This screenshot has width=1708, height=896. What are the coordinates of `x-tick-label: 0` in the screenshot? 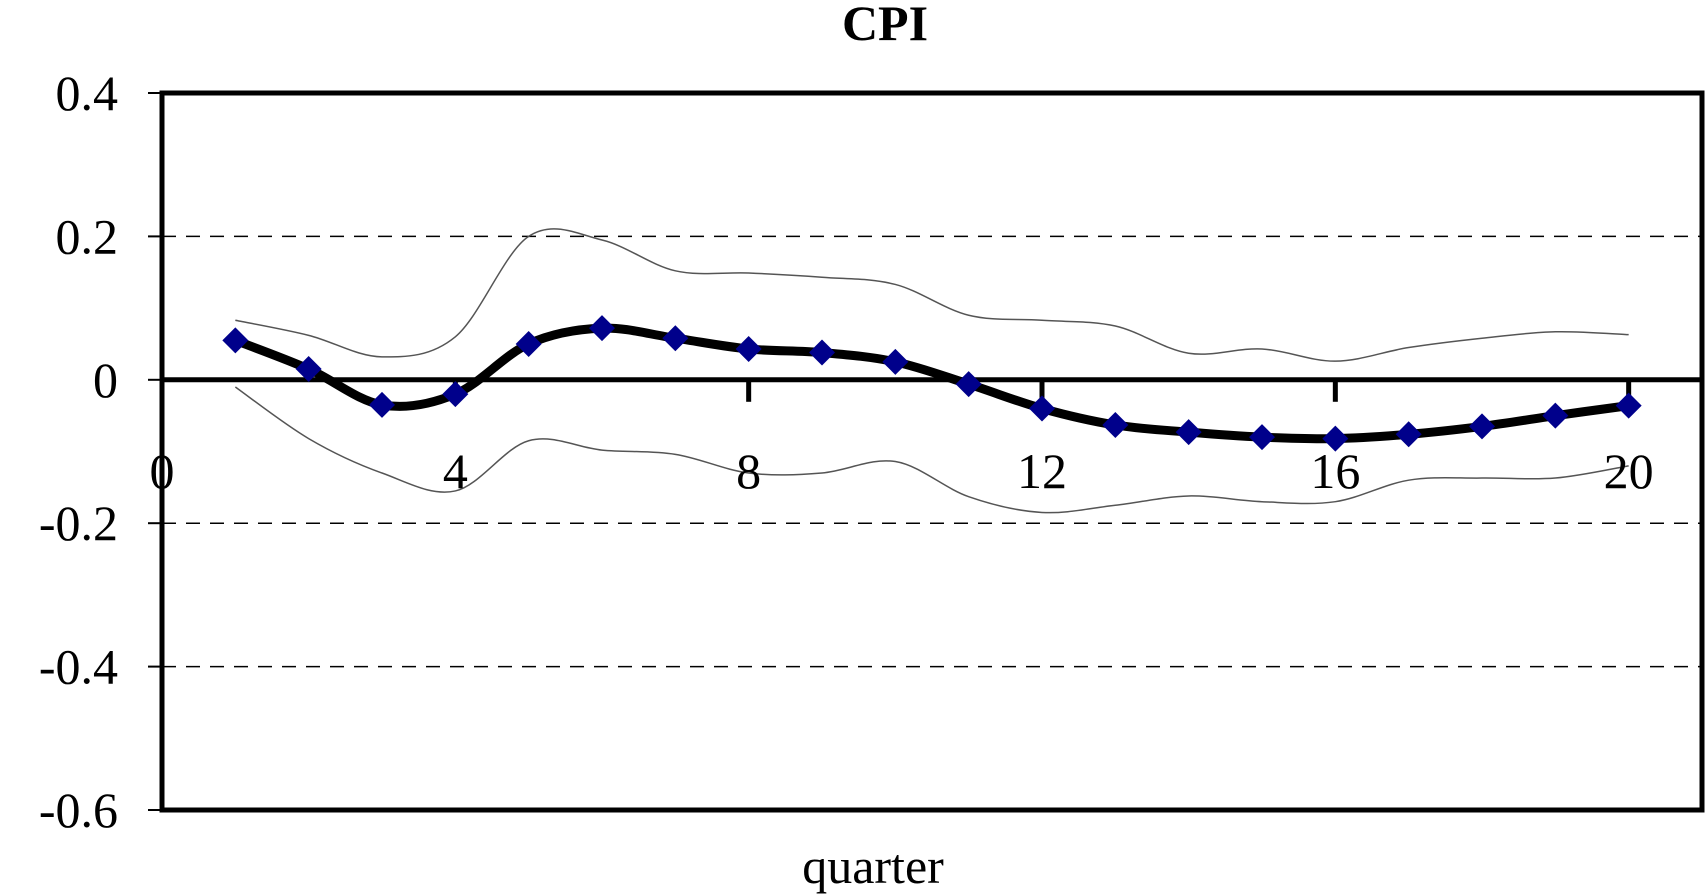 It's located at (162, 471).